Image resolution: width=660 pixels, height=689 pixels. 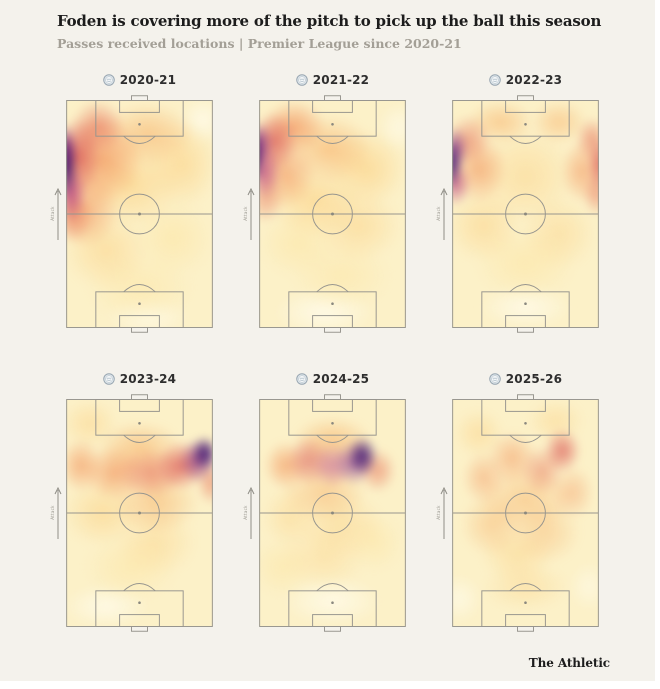 I want to click on season-label-row: 2025-26, so click(x=525, y=379).